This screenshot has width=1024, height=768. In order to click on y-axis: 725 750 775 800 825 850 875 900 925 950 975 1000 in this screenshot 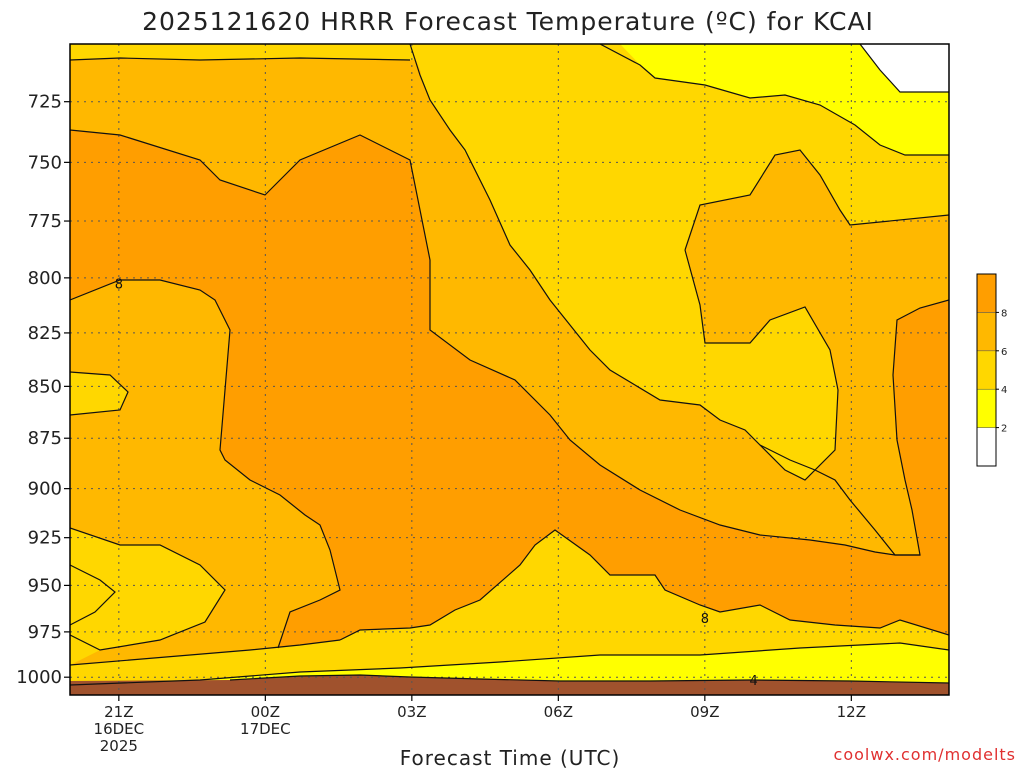, I will do `click(43, 390)`.